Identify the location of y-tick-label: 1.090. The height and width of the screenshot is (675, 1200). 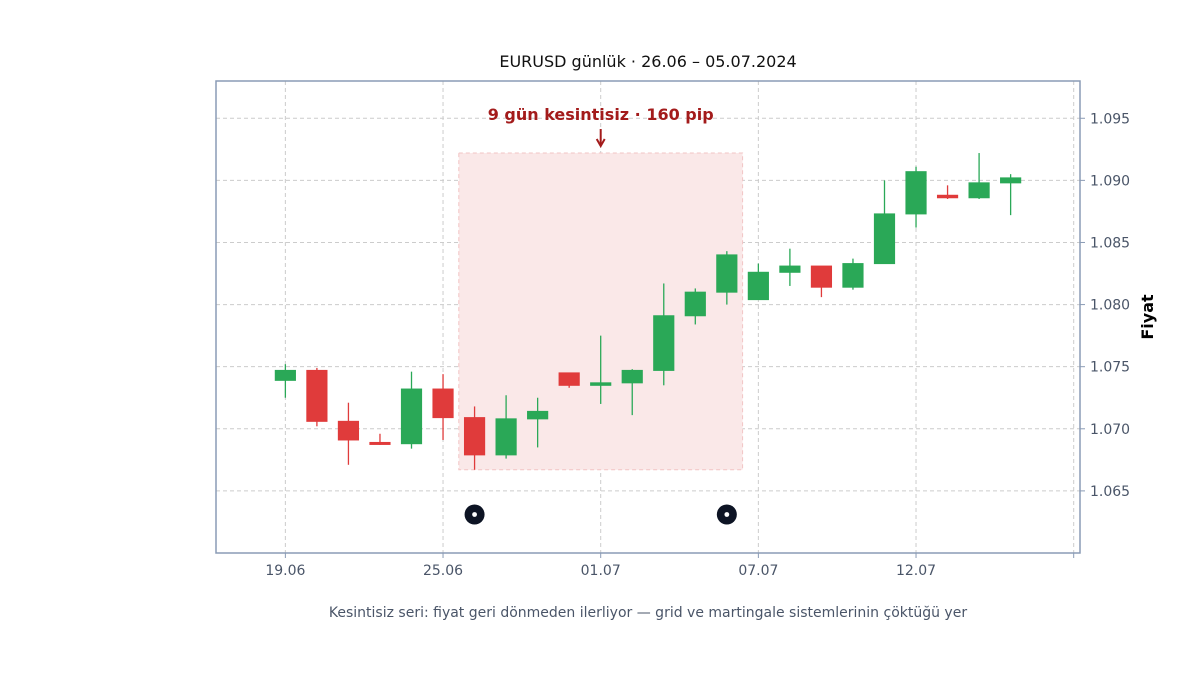
(1110, 181).